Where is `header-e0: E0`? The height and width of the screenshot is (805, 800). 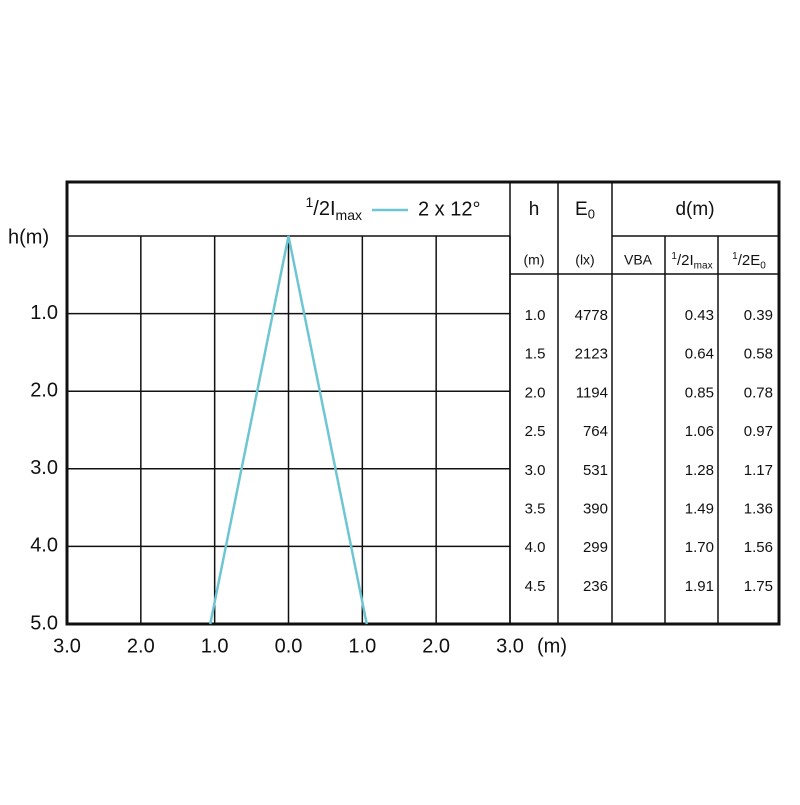
header-e0: E0 is located at coordinates (585, 210).